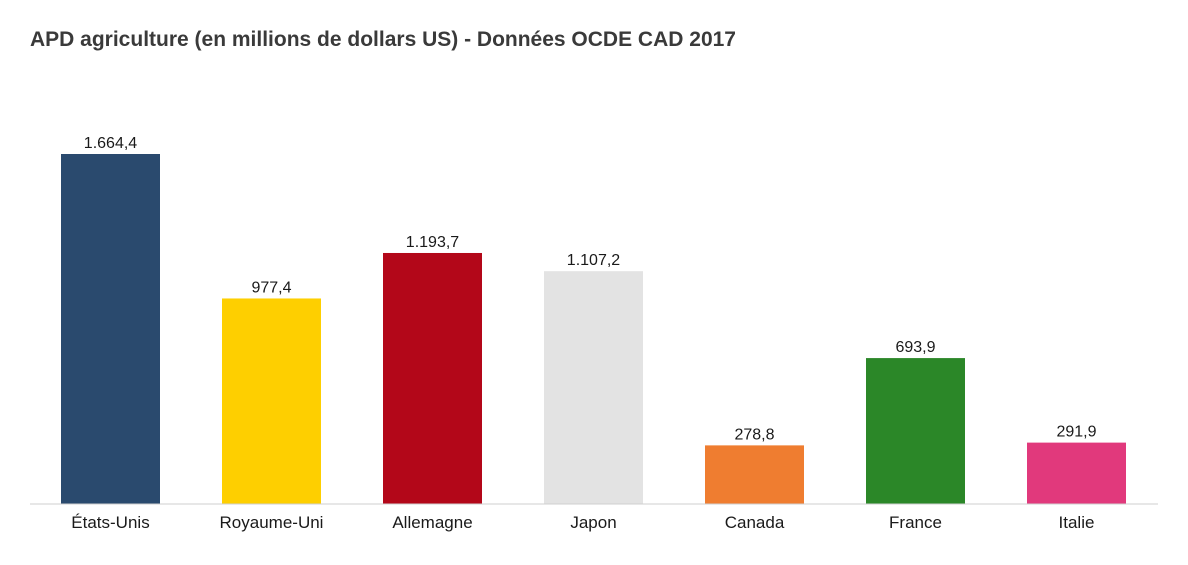 This screenshot has height=565, width=1188. I want to click on value-label-france: 693,9, so click(915, 347).